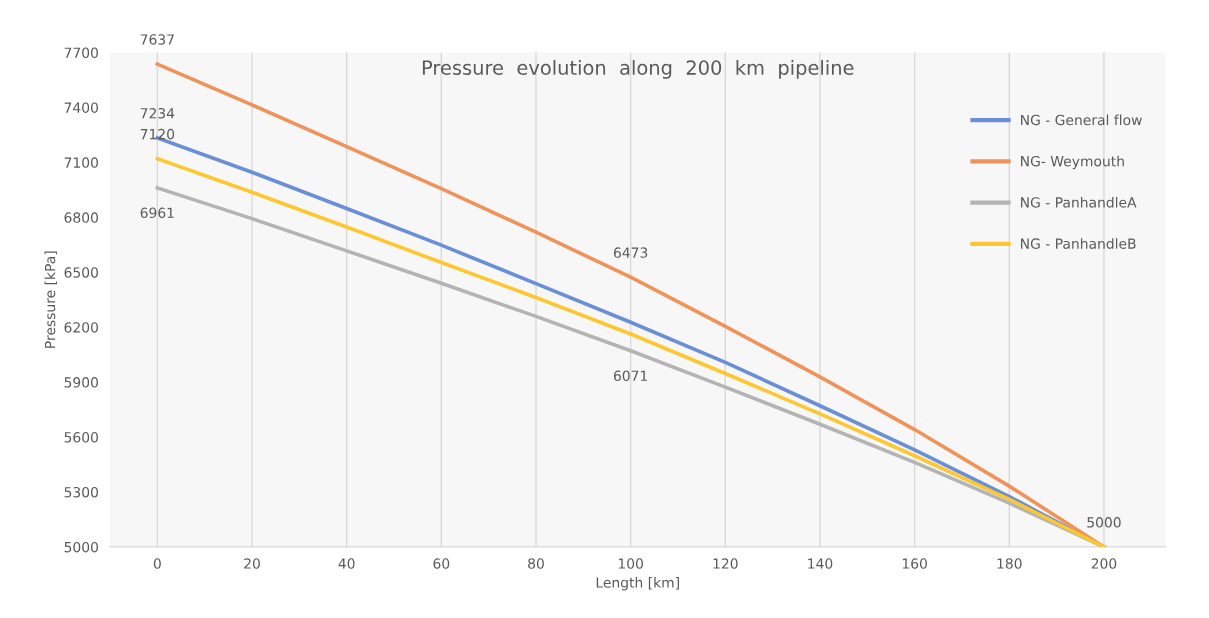 This screenshot has height=618, width=1209. Describe the element at coordinates (820, 563) in the screenshot. I see `x-tick-label: 140` at that location.